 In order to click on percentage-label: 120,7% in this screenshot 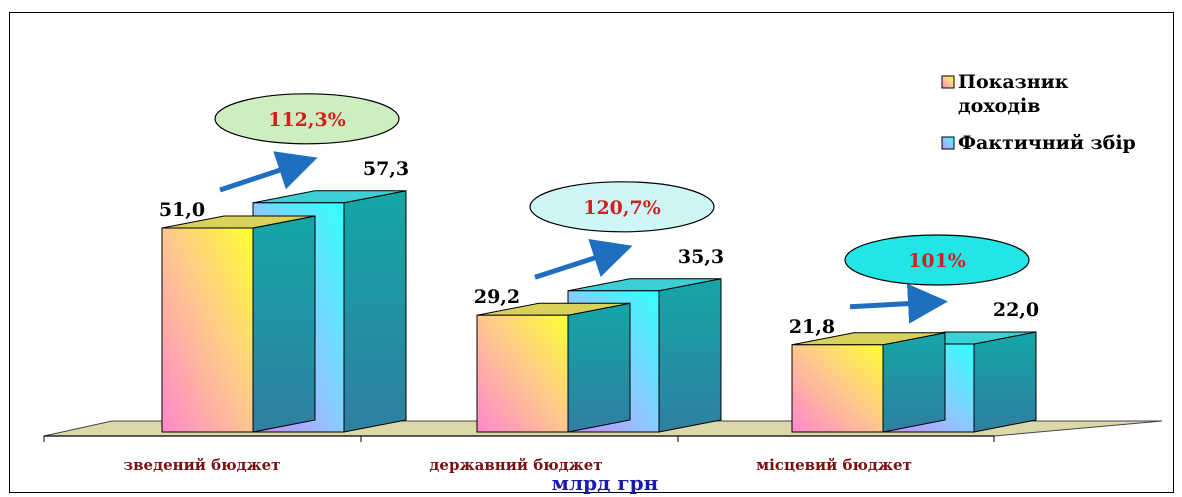, I will do `click(622, 208)`.